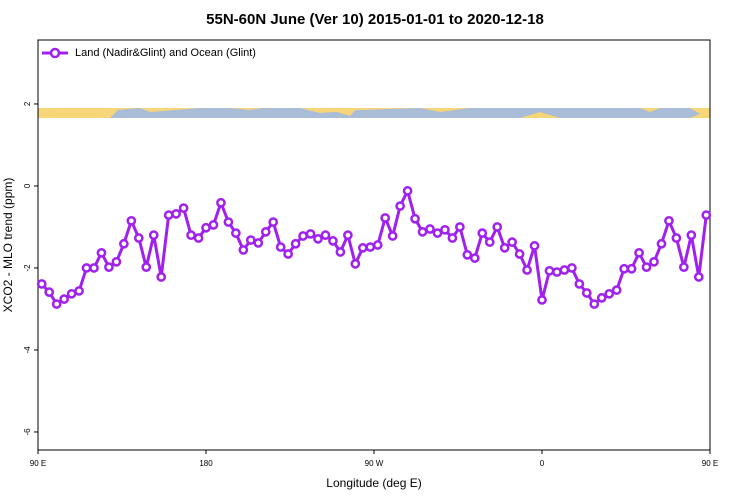 This screenshot has height=500, width=750. I want to click on map-strip, so click(374, 113).